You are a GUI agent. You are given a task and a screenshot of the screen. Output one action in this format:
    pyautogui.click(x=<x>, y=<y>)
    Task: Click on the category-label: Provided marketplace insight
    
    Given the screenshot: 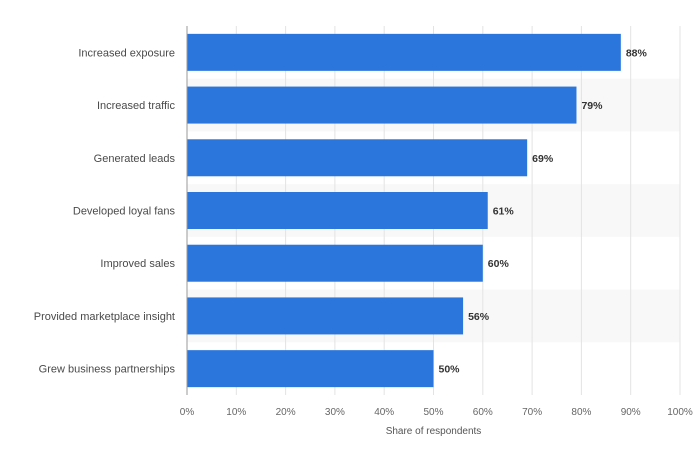 What is the action you would take?
    pyautogui.click(x=104, y=317)
    